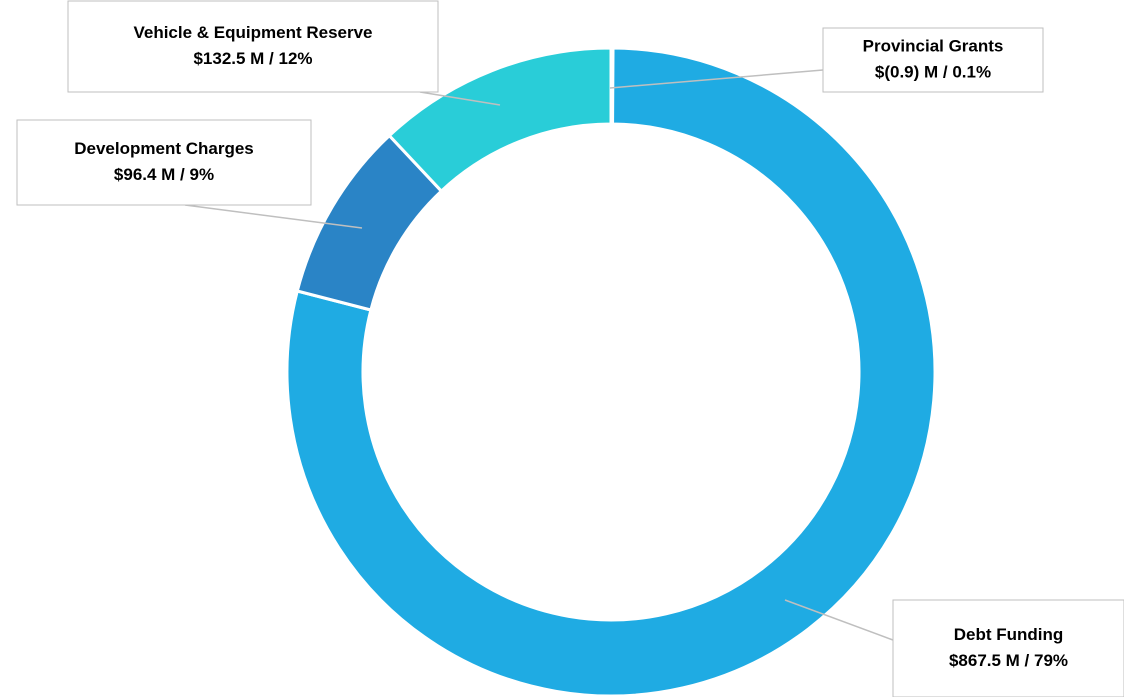  I want to click on slice-label: Development Charges, so click(164, 148).